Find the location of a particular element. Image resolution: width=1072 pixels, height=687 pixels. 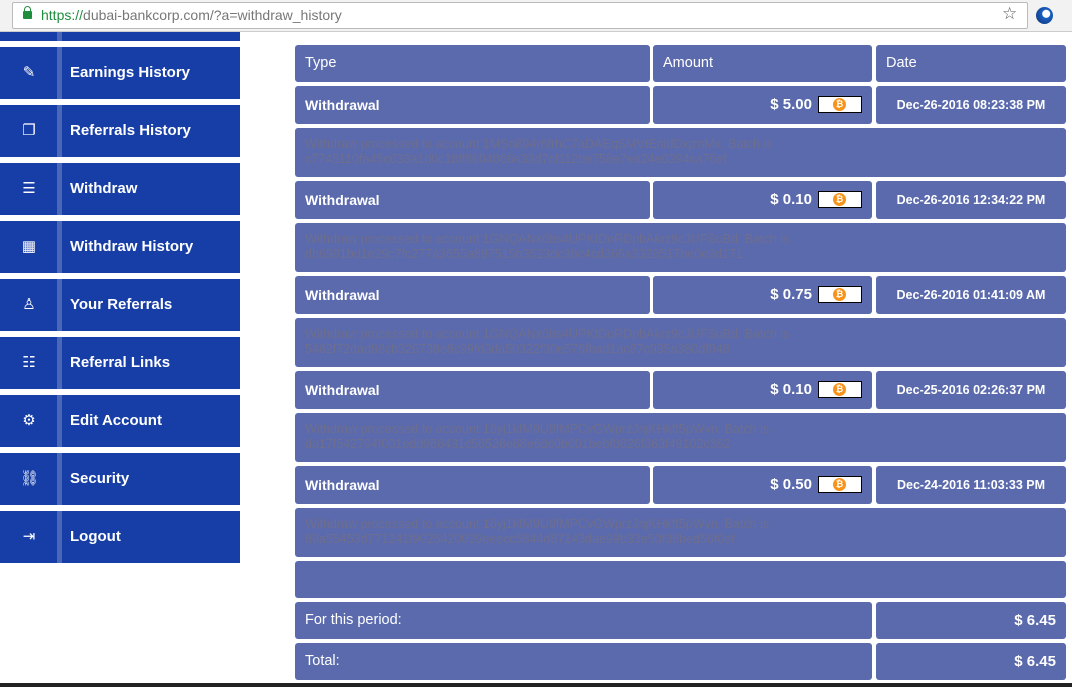

sidebar-item-logout: ⇥ Logout is located at coordinates (120, 537).